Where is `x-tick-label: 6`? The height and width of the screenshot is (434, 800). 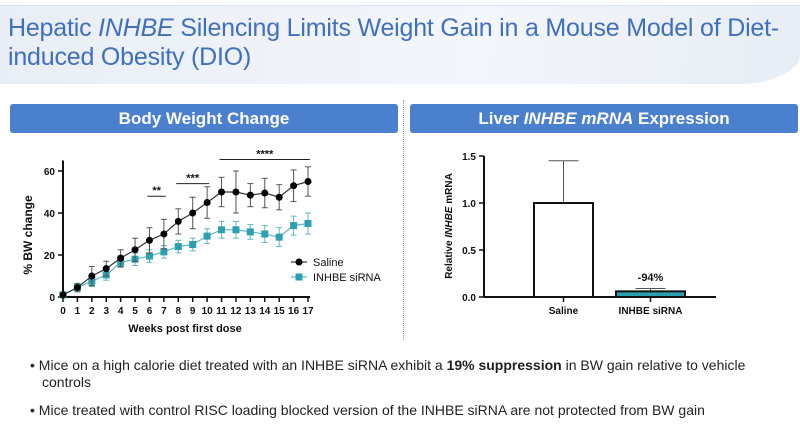
x-tick-label: 6 is located at coordinates (150, 311).